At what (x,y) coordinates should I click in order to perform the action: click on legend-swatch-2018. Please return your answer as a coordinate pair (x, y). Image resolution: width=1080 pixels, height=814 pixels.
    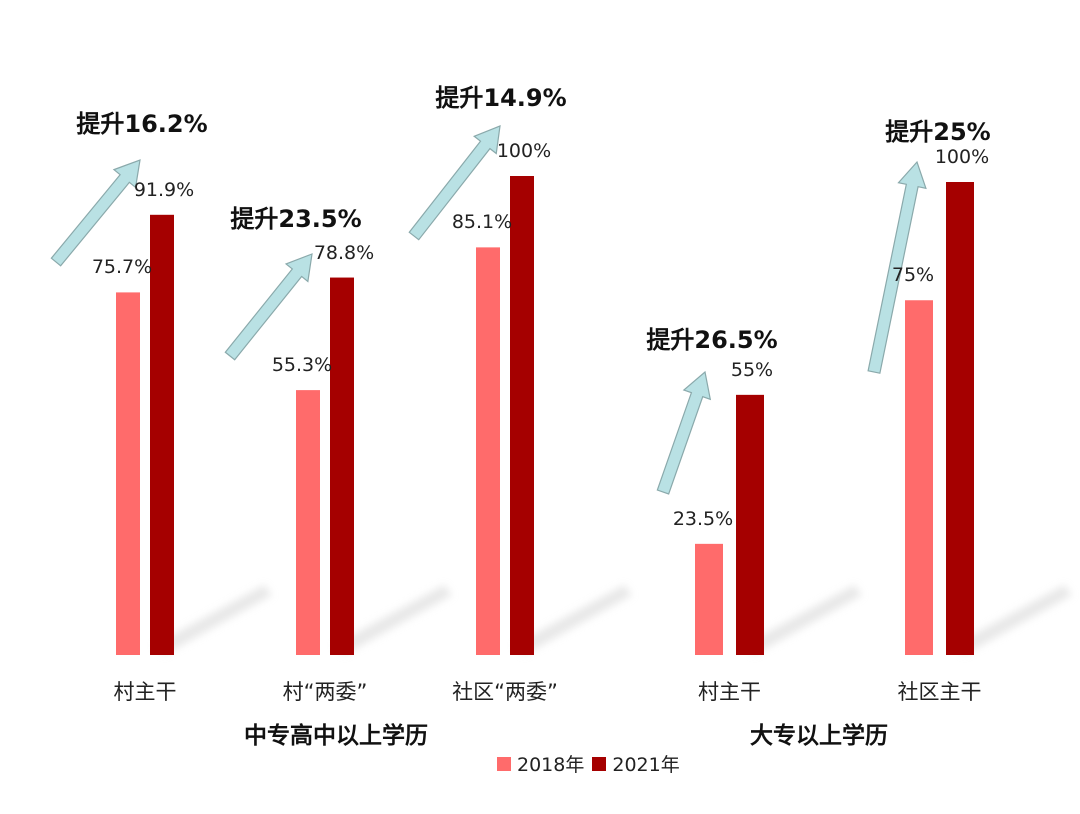
    Looking at the image, I should click on (504, 763).